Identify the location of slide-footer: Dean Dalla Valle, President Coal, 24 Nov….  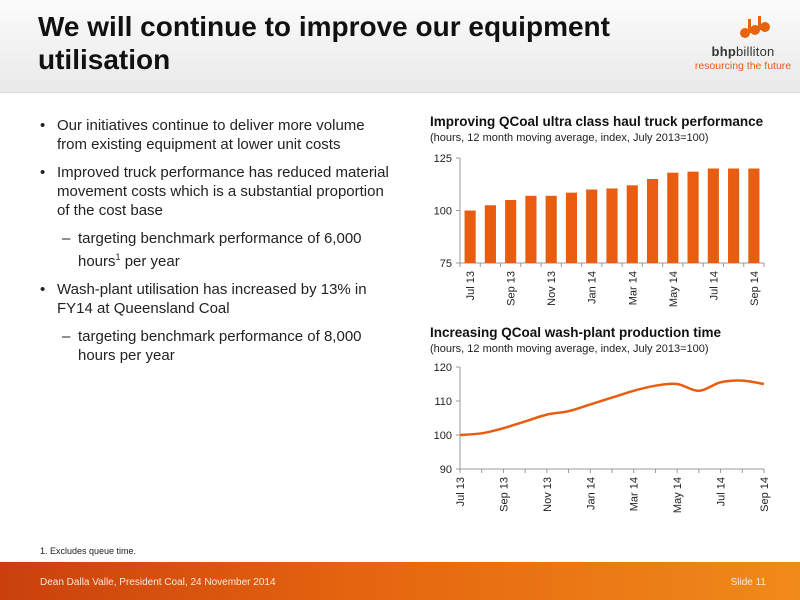
(400, 581).